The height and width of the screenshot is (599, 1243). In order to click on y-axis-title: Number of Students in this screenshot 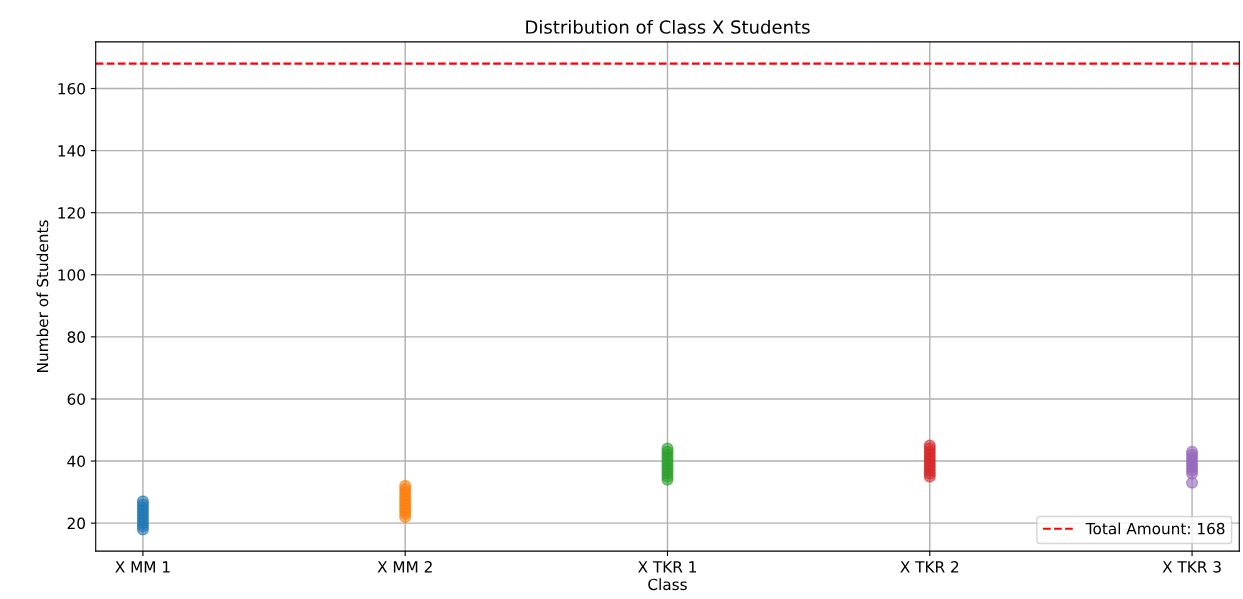, I will do `click(42, 296)`.